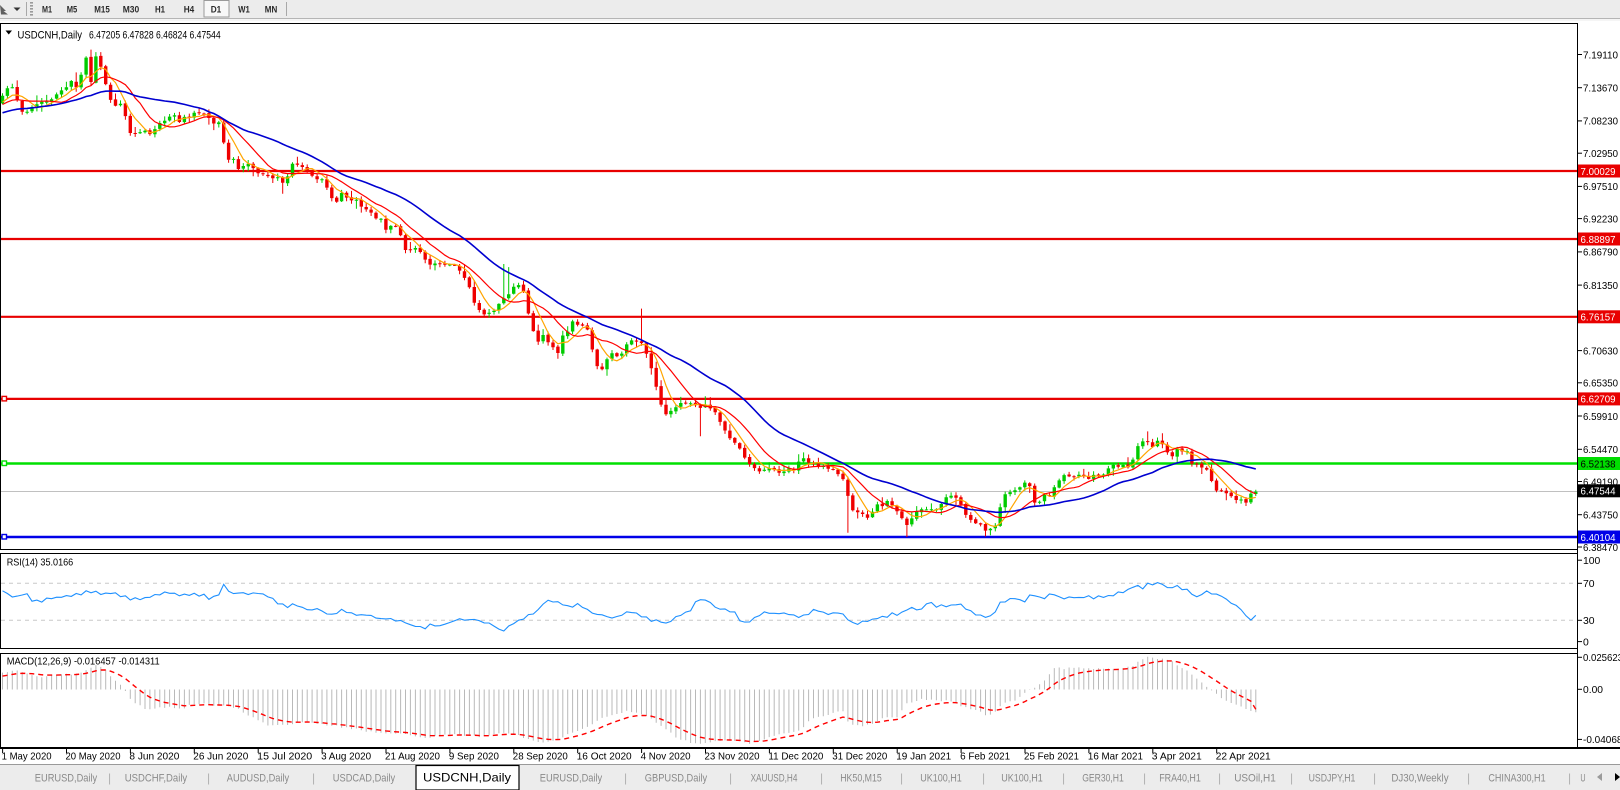  Describe the element at coordinates (216, 9) in the screenshot. I see `svg-text: D1` at that location.